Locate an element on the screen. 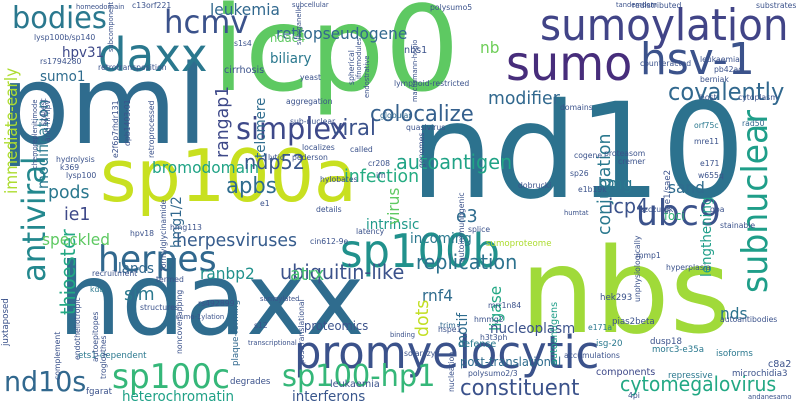 The height and width of the screenshot is (404, 808). word-posttranslational: posttranslational is located at coordinates (301, 332).